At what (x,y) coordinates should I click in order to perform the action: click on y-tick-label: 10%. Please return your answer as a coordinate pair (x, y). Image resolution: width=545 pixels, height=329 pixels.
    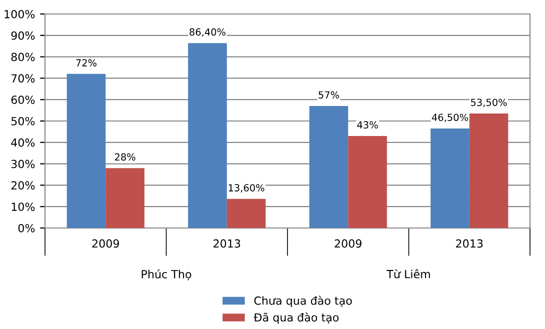
    Looking at the image, I should click on (23, 206).